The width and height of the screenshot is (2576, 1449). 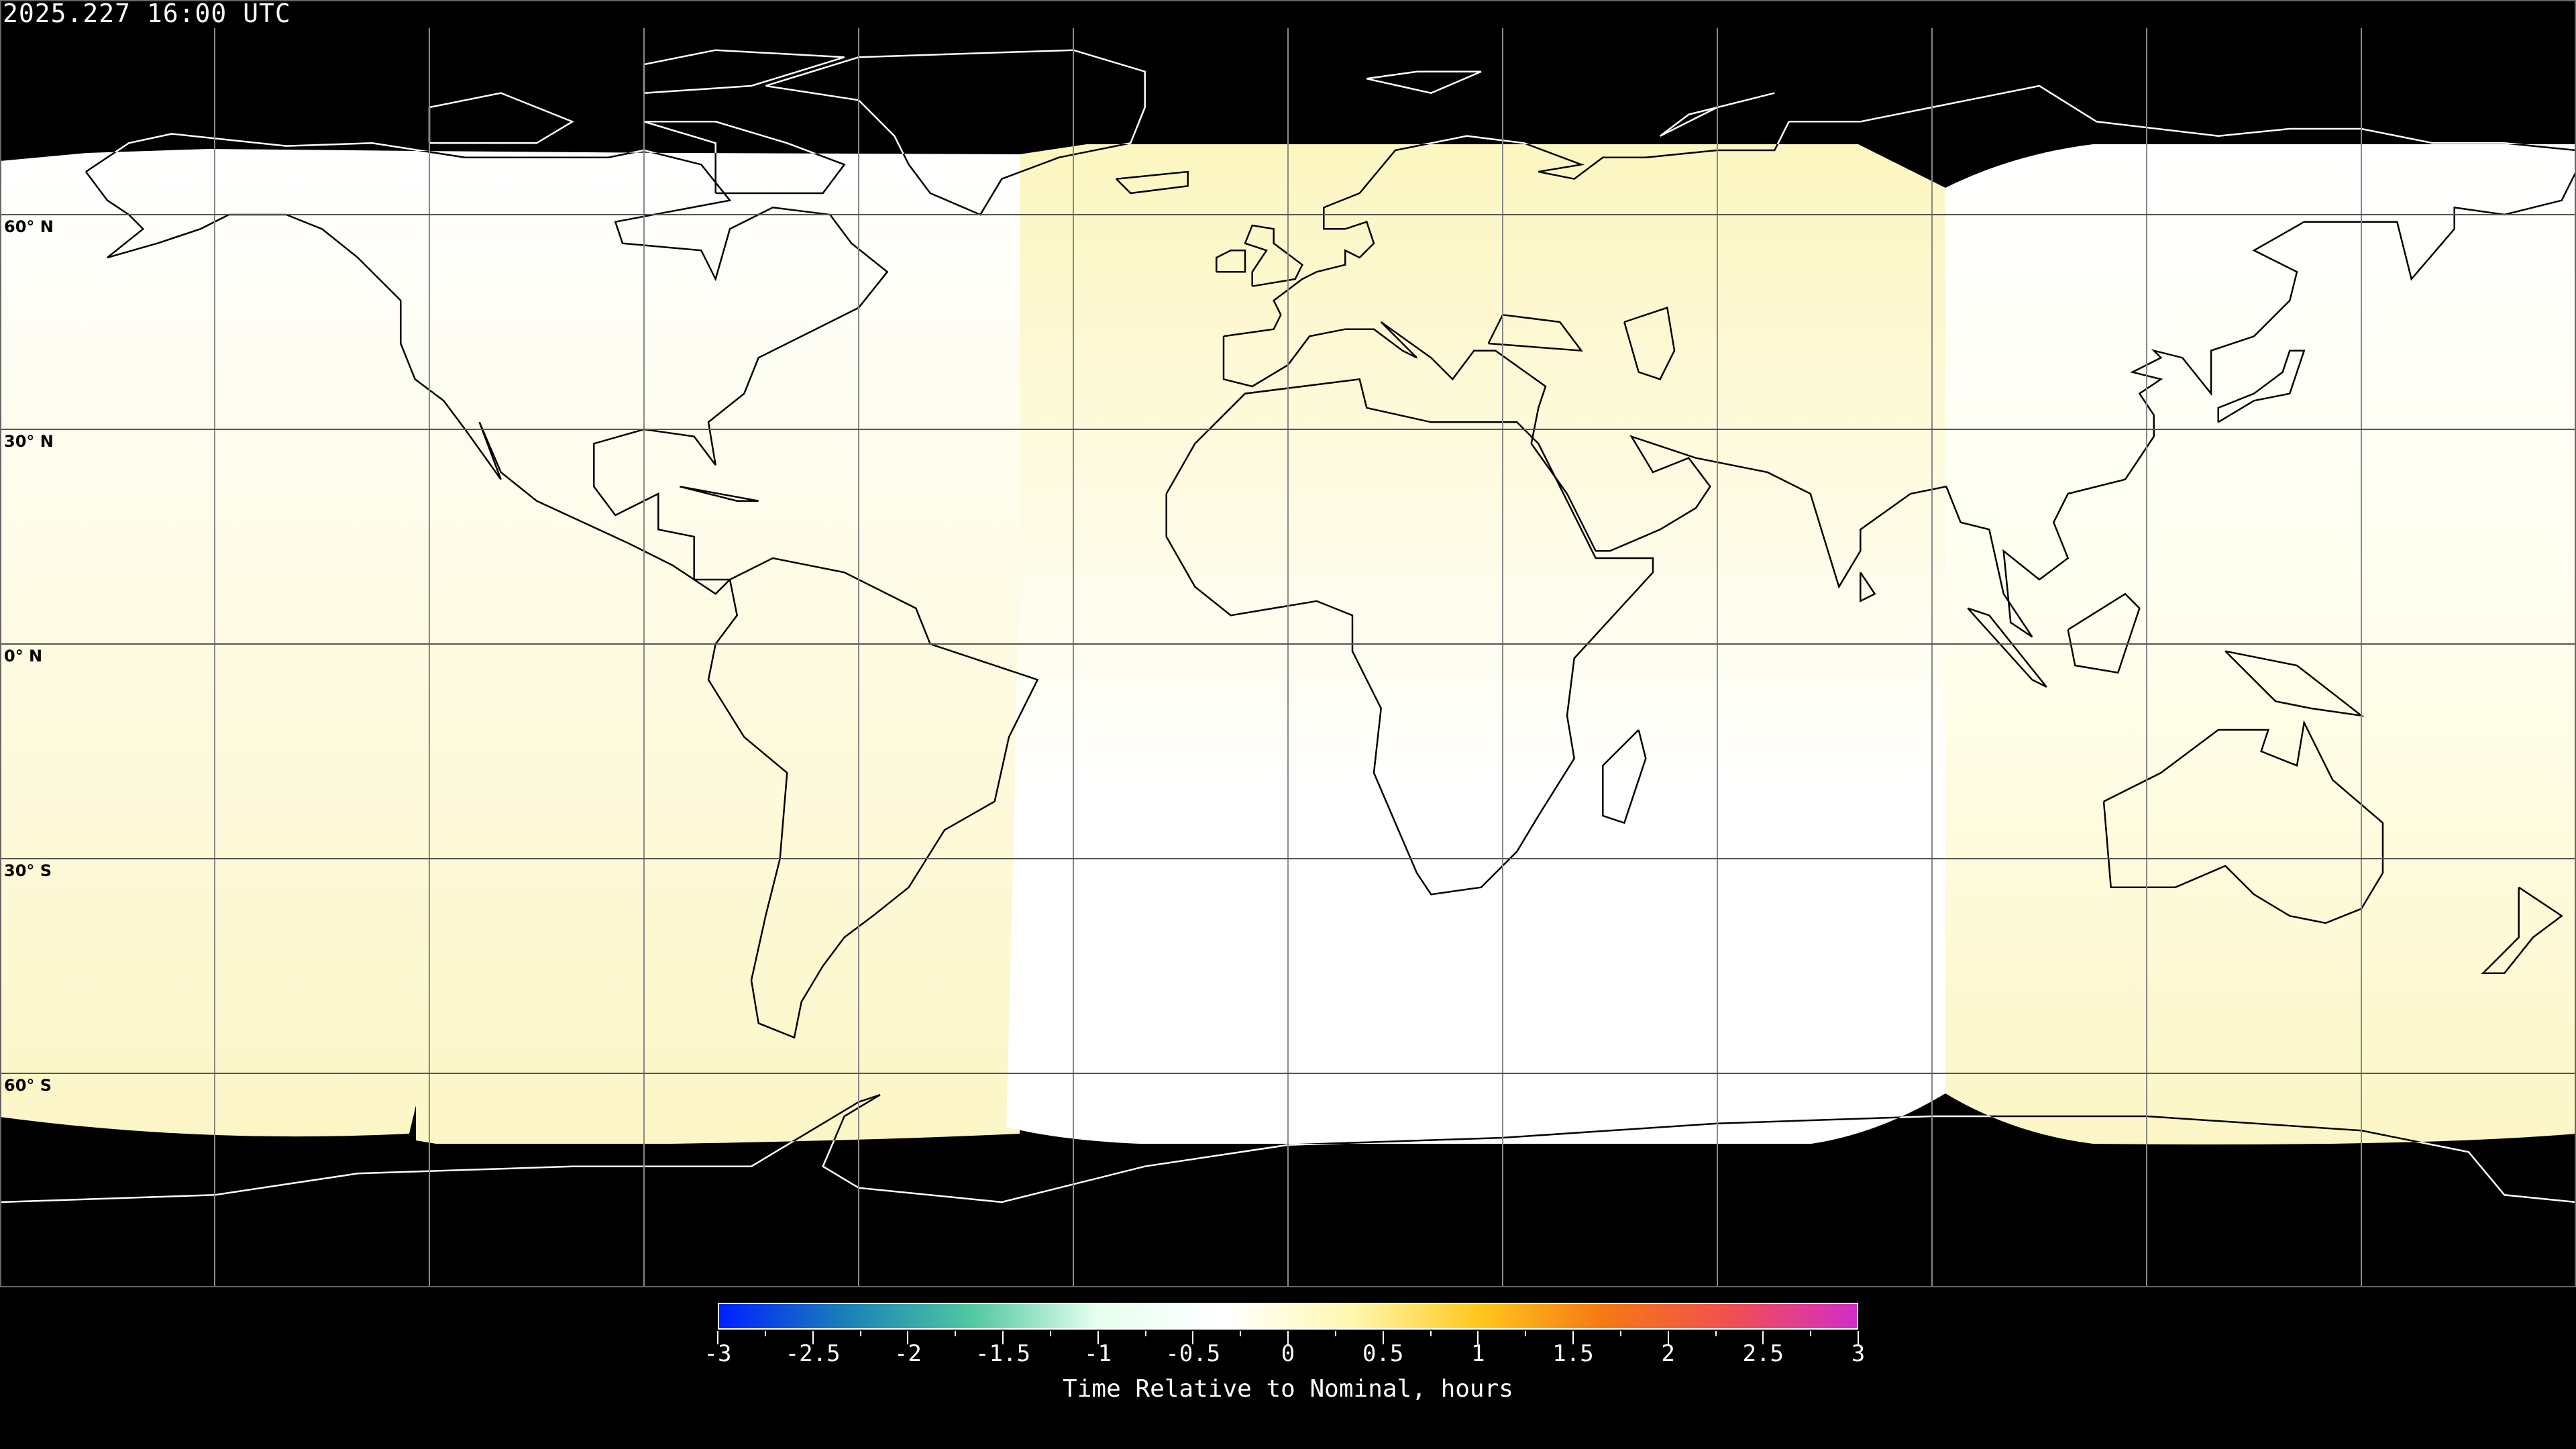 What do you see at coordinates (718, 1353) in the screenshot?
I see `colorbar-tick-label: -3` at bounding box center [718, 1353].